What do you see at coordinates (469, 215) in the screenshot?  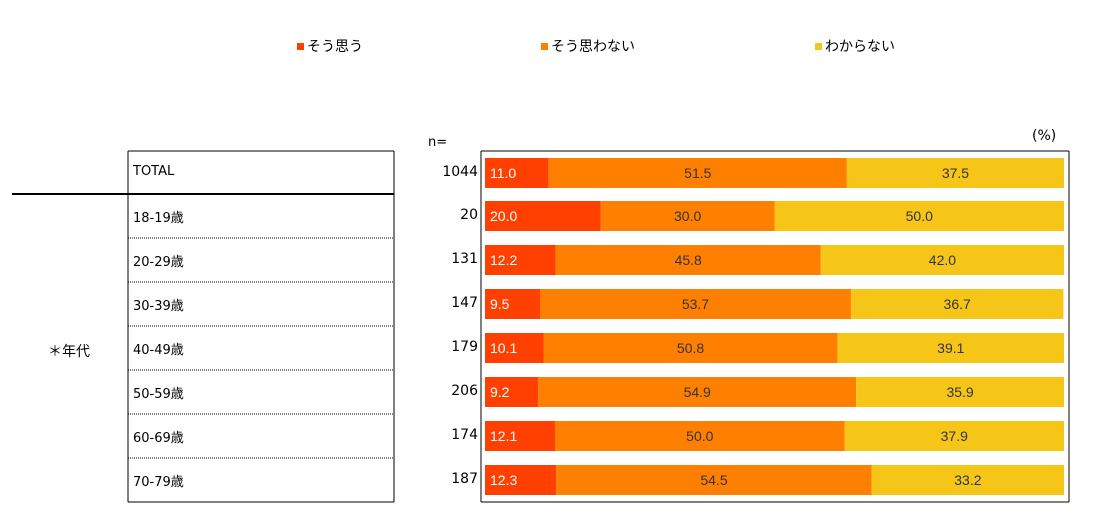 I see `row-n-value: 20` at bounding box center [469, 215].